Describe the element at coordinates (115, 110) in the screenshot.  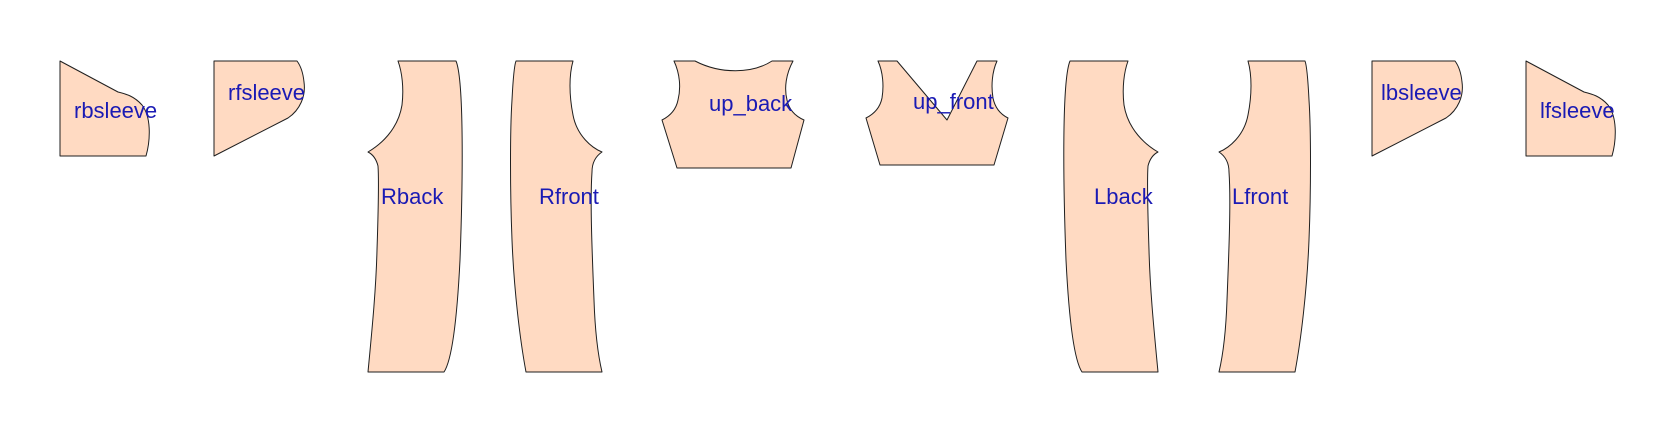
I see `rbsleeve-label: rbsleeve` at that location.